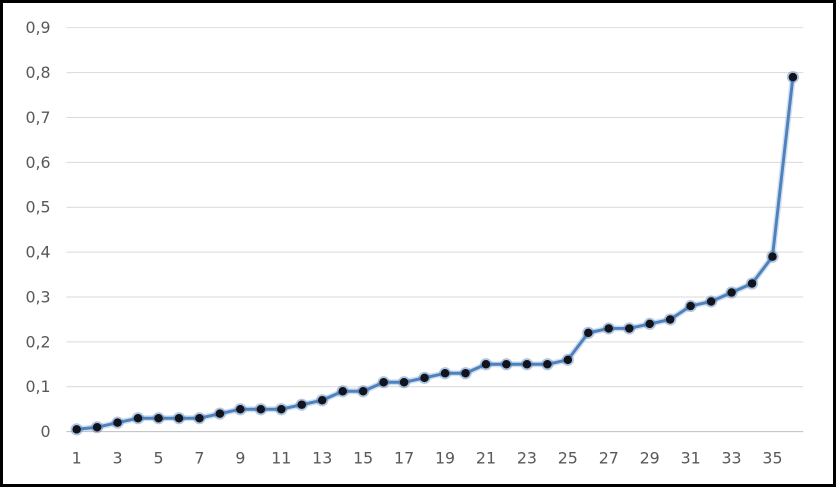  Describe the element at coordinates (37, 162) in the screenshot. I see `y-axis-tick-label: 0,6` at that location.